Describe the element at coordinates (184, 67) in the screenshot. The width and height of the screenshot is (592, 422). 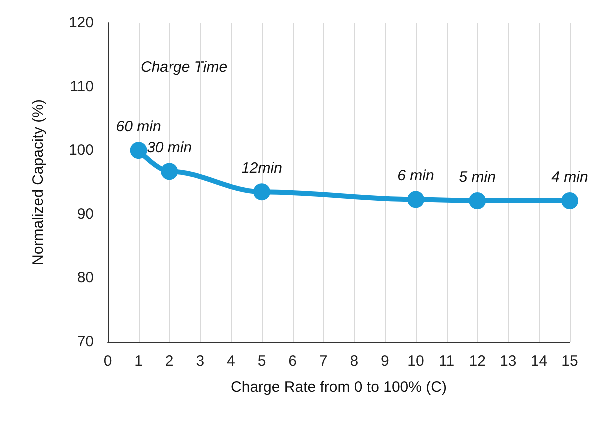
I see `annotation: Charge Time` at that location.